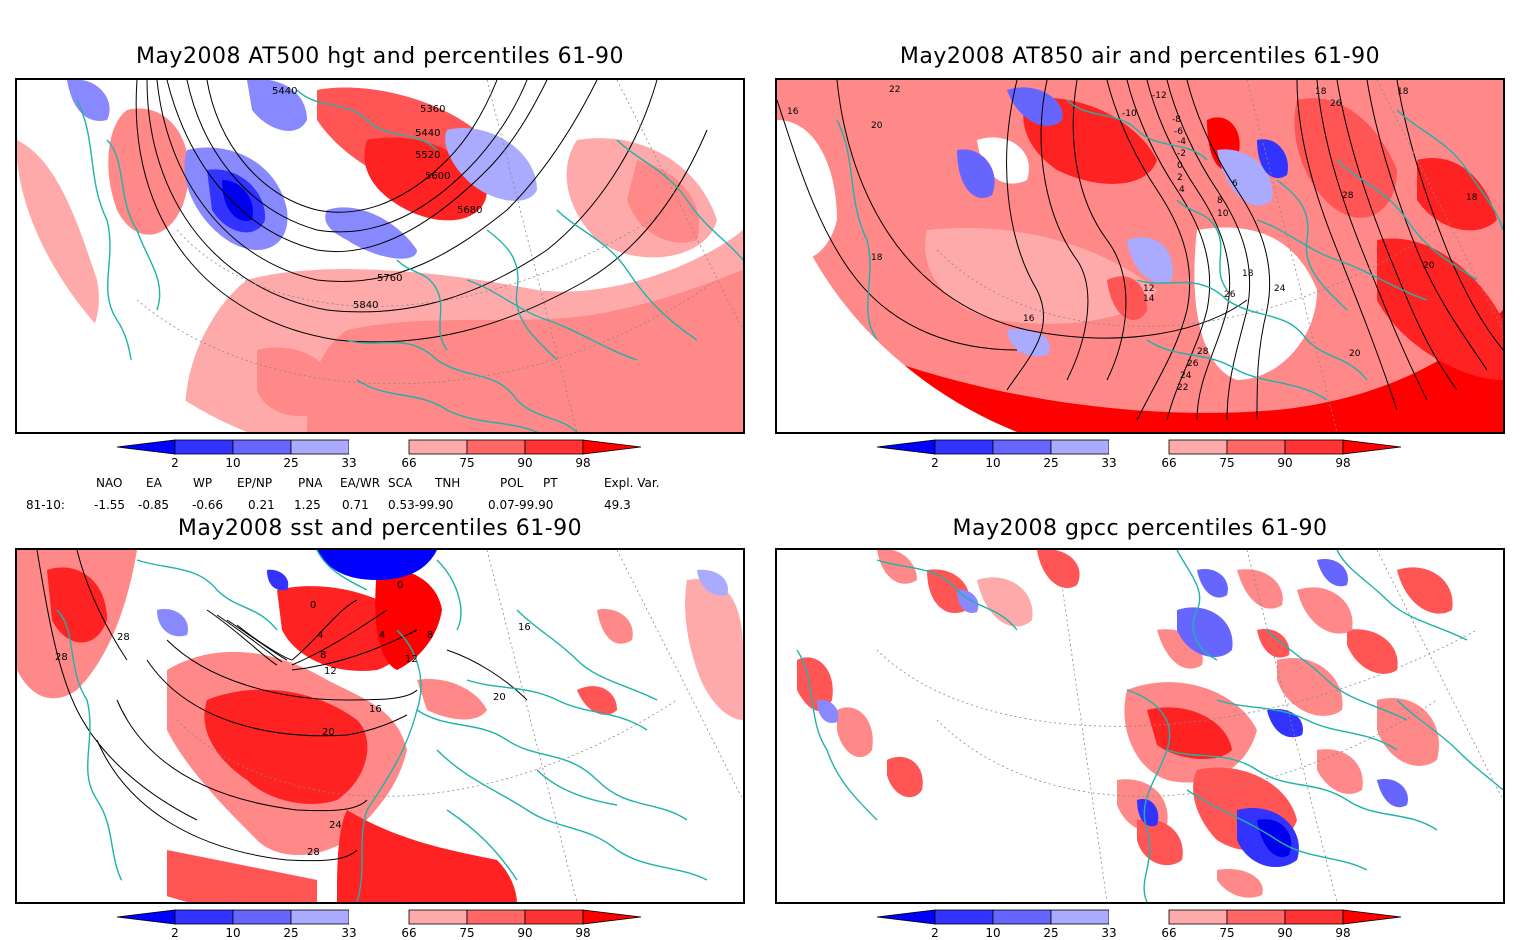 The height and width of the screenshot is (940, 1520). What do you see at coordinates (1223, 214) in the screenshot?
I see `contour-label: 10` at bounding box center [1223, 214].